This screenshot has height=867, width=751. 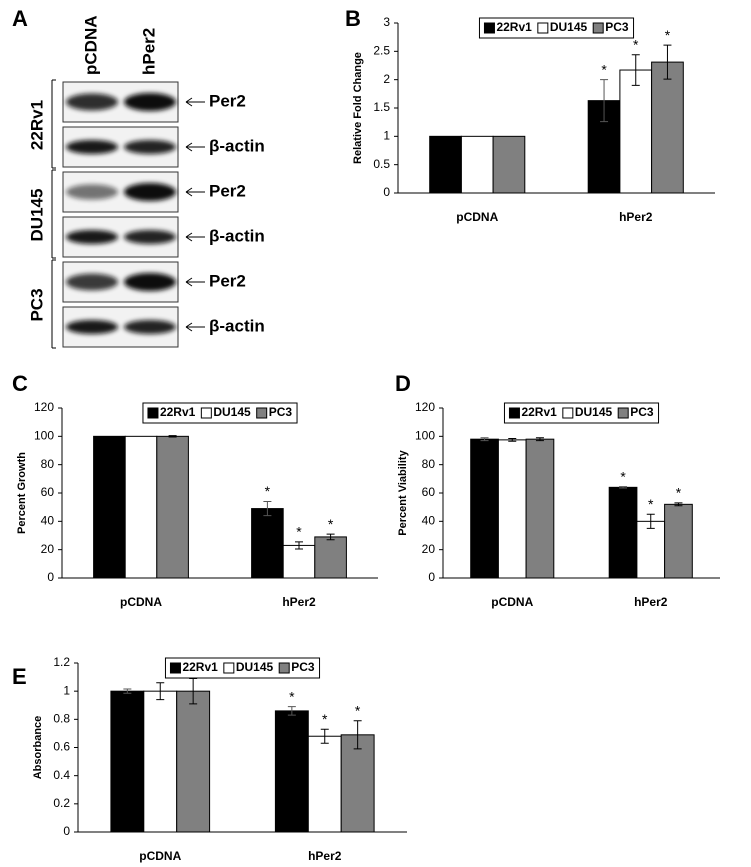 What do you see at coordinates (36, 304) in the screenshot?
I see `cell-line-label: PC3` at bounding box center [36, 304].